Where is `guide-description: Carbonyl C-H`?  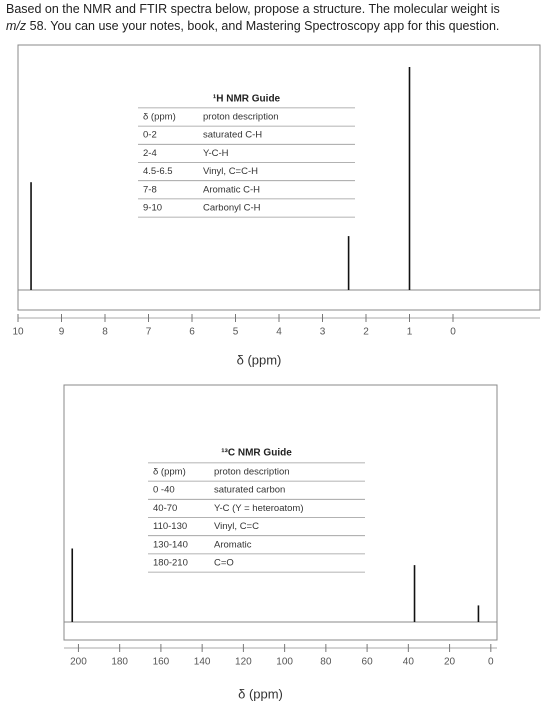 guide-description: Carbonyl C-H is located at coordinates (232, 208).